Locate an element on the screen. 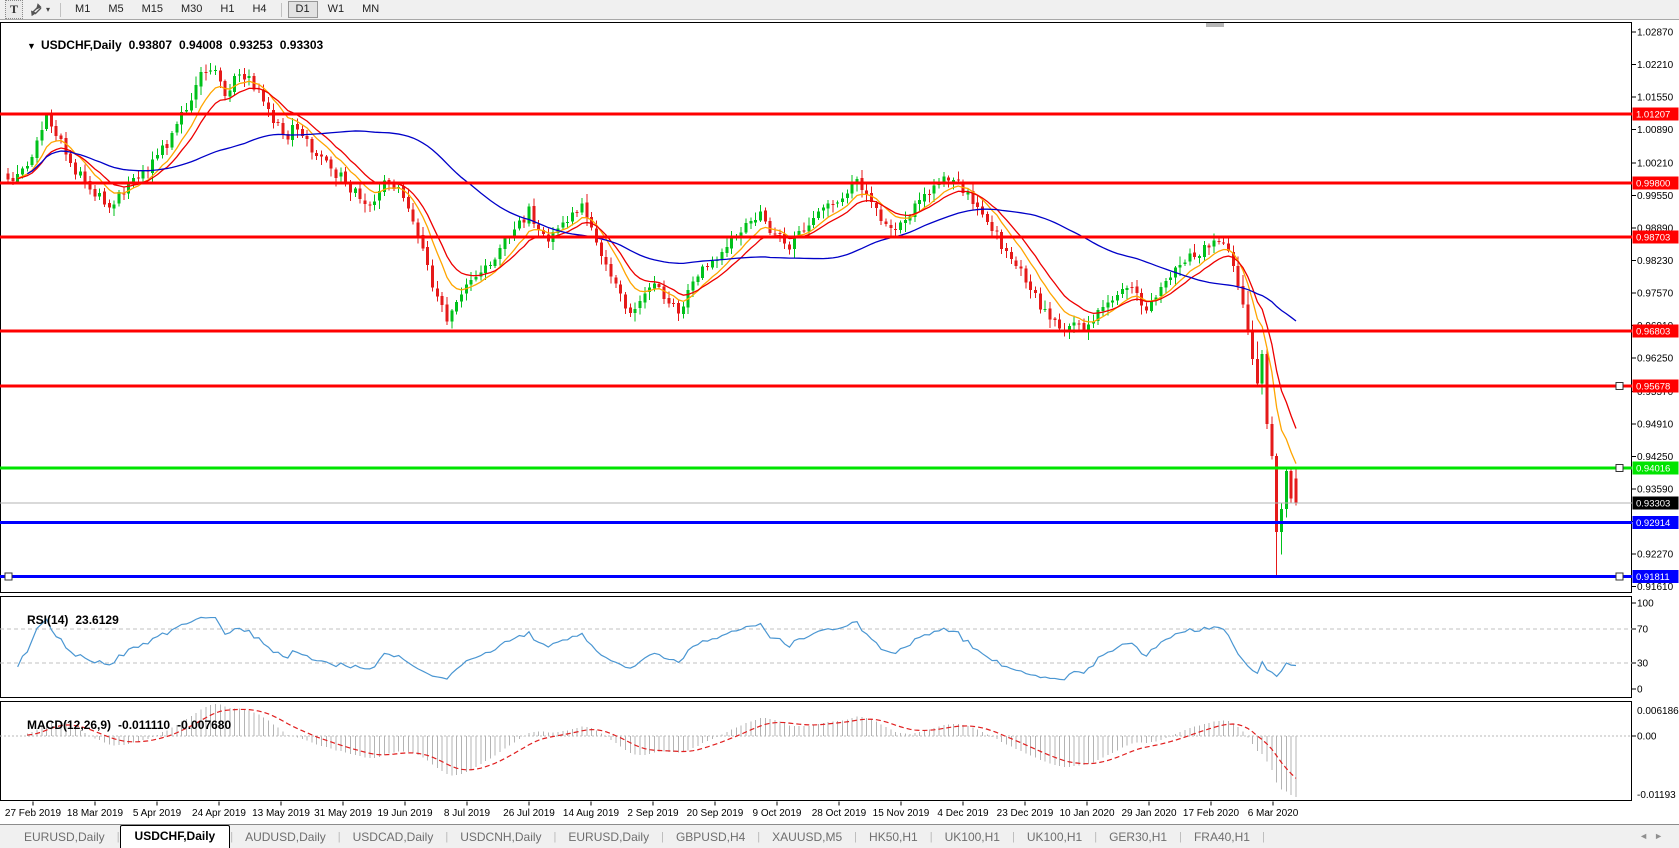 This screenshot has width=1679, height=848. chart-tab-USDCNH-Daily: USDCNH,Daily is located at coordinates (501, 837).